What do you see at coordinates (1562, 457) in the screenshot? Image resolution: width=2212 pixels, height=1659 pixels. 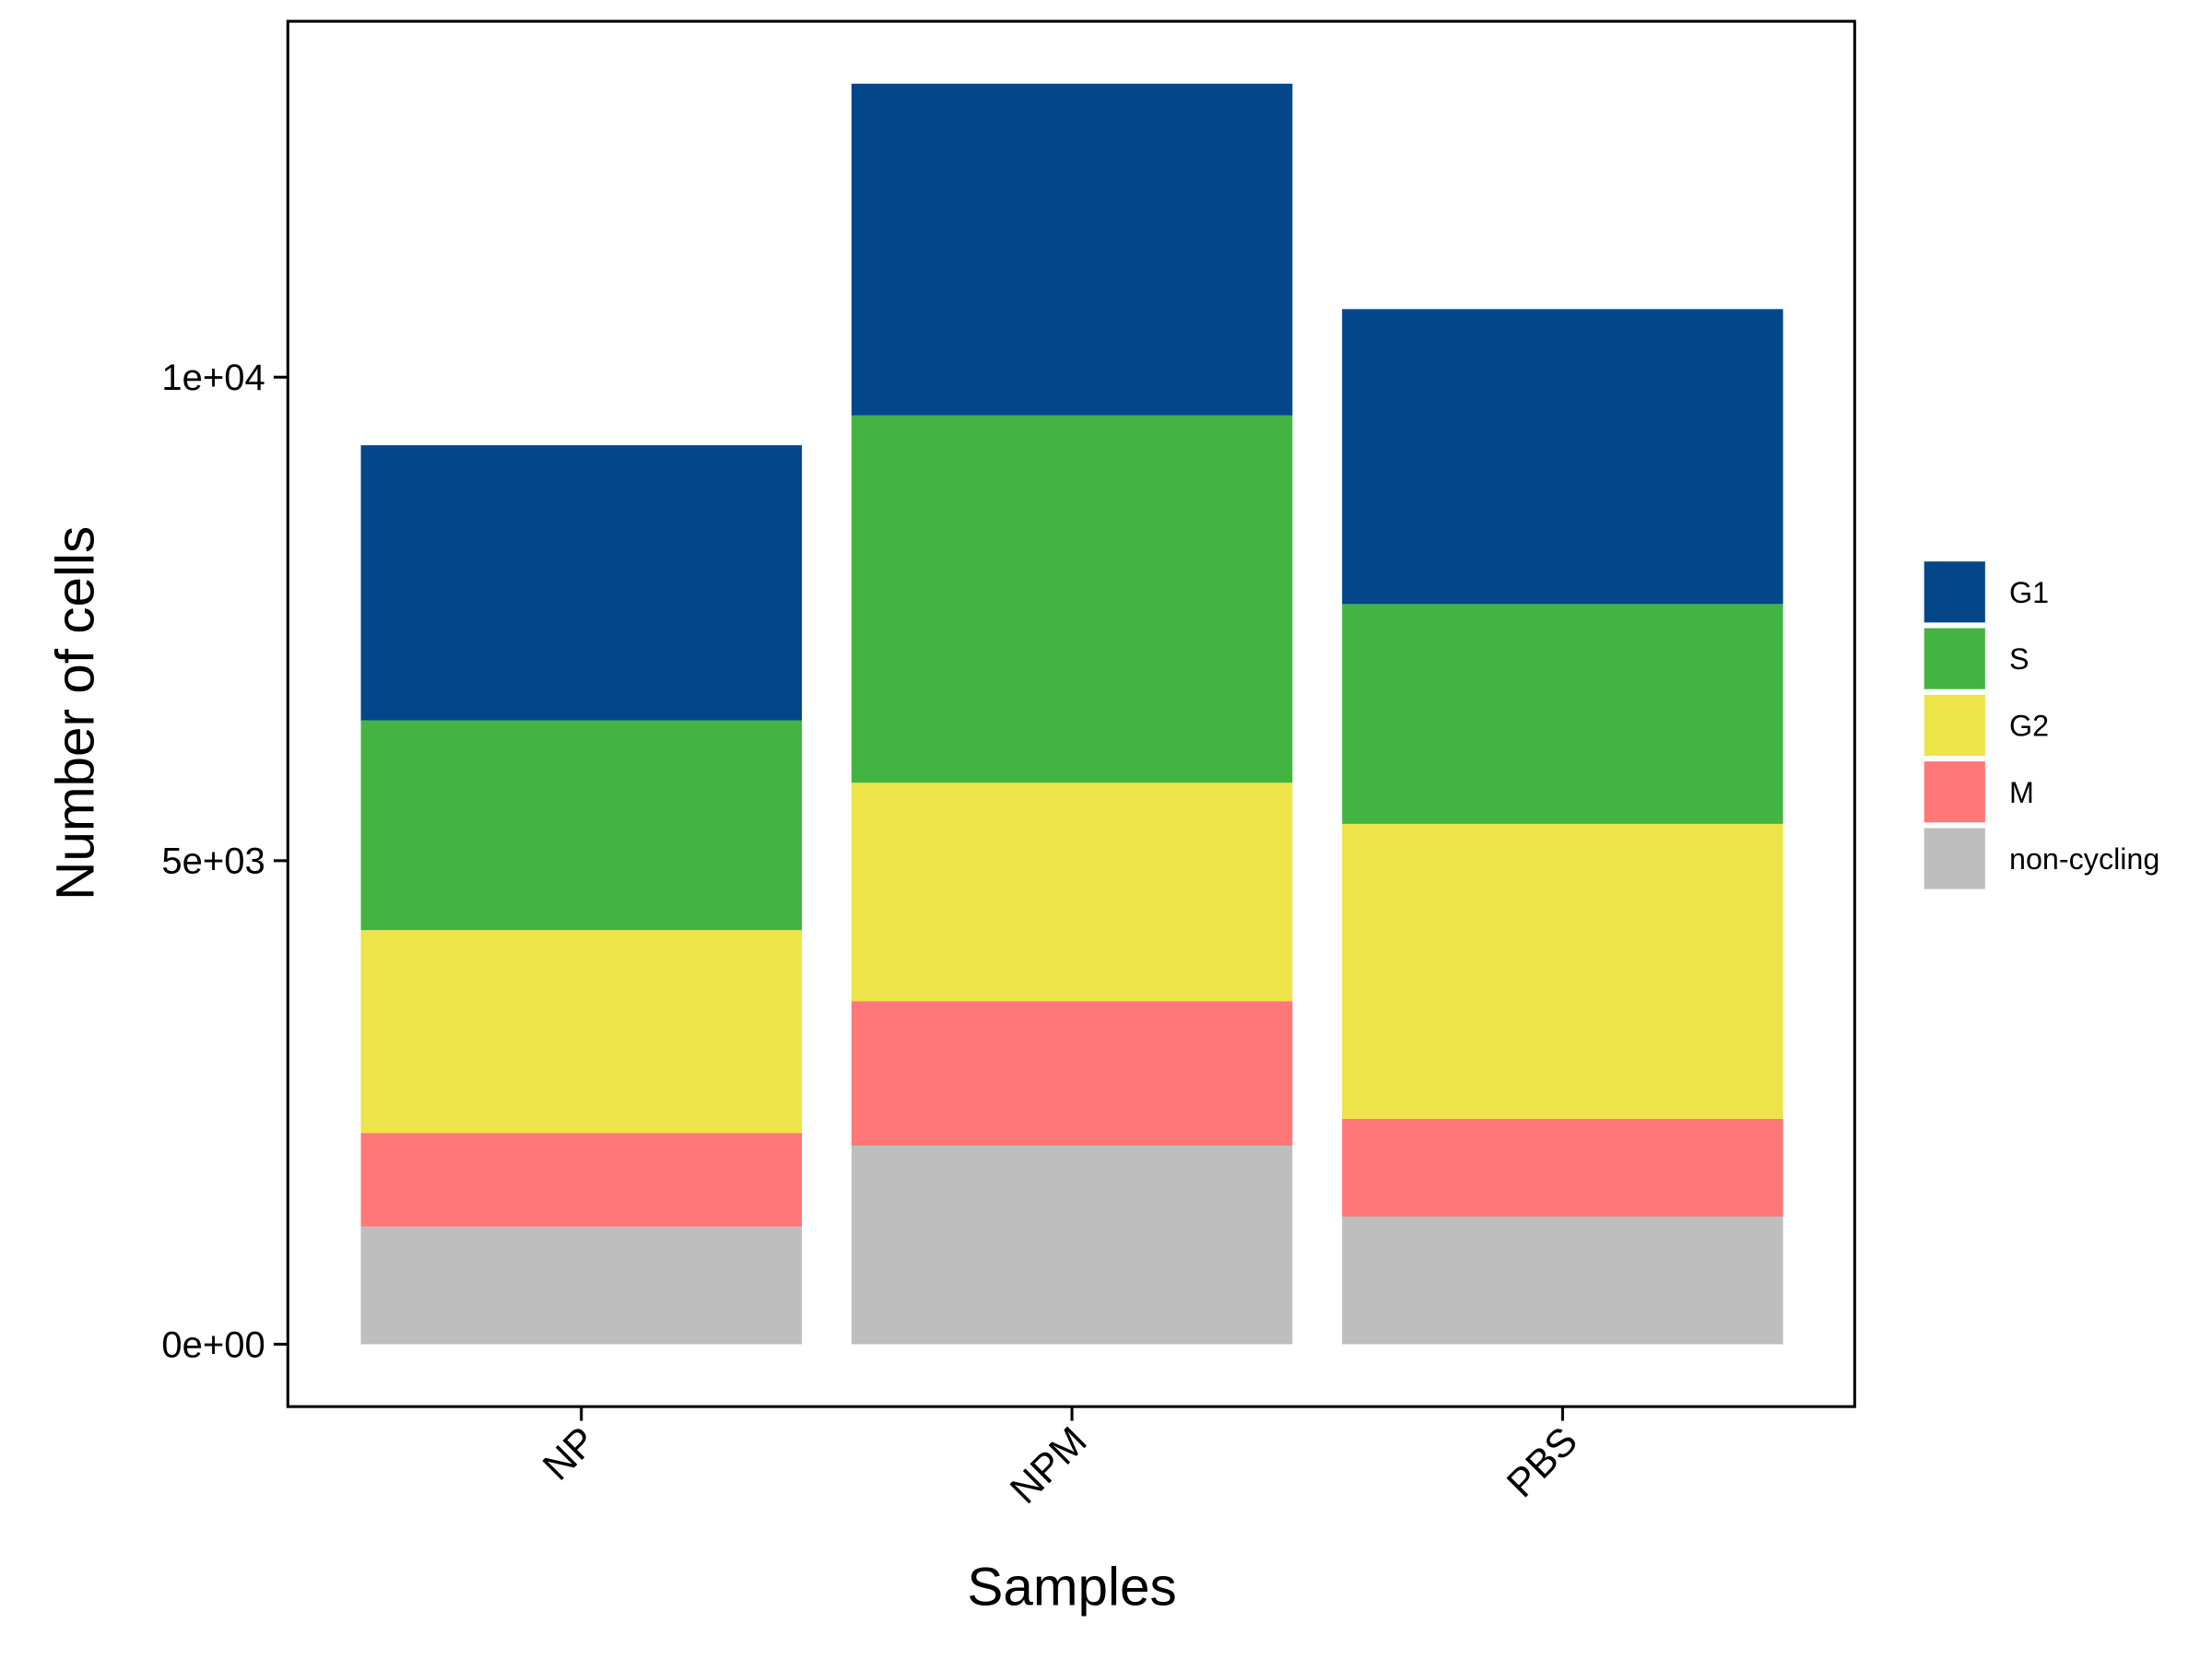 I see `bar-pbs-g1` at bounding box center [1562, 457].